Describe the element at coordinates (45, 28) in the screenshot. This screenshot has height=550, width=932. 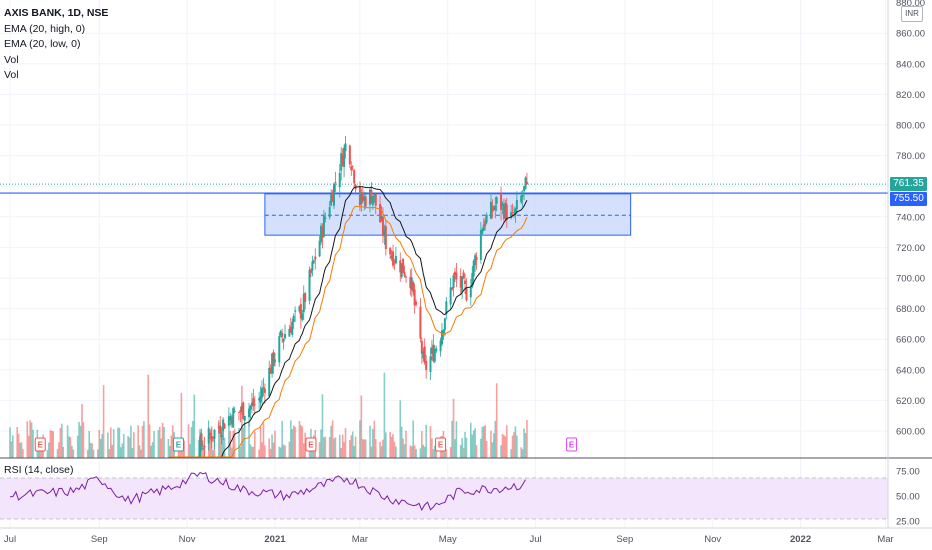
I see `ema-high-legend: EMA (20, high, 0)` at that location.